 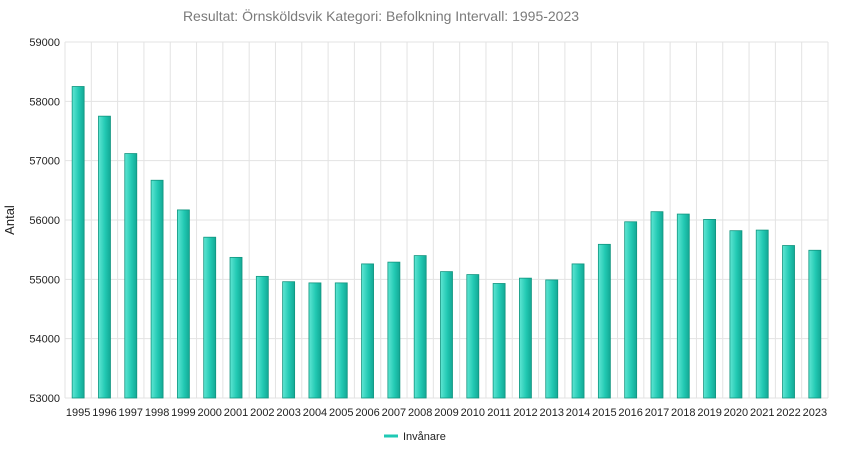 I want to click on x-tick-label: 2023, so click(x=815, y=413).